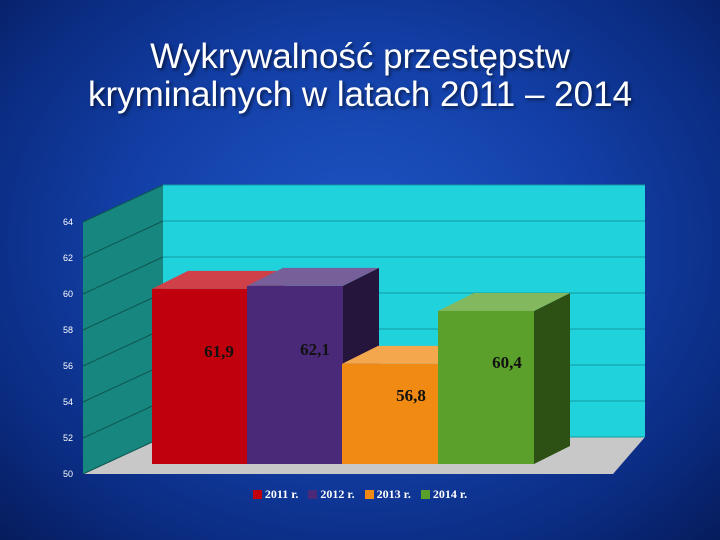 The image size is (720, 540). Describe the element at coordinates (281, 494) in the screenshot. I see `legend-label: 2011 r.` at that location.